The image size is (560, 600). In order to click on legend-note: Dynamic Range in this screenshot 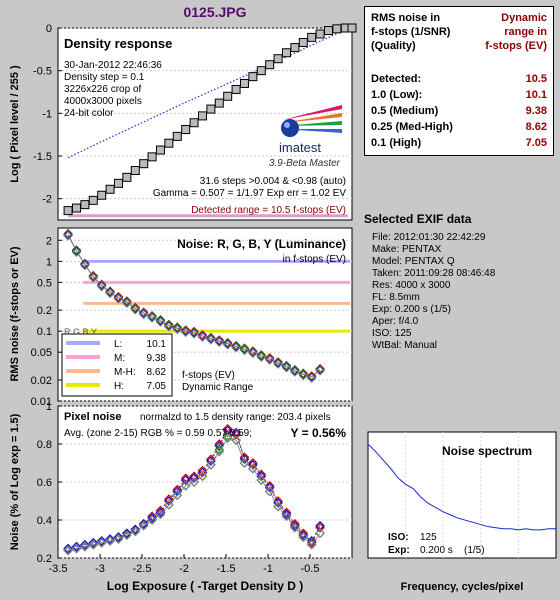, I will do `click(218, 387)`.